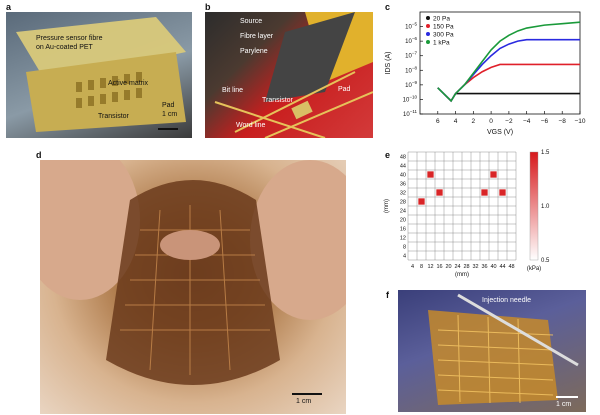  What do you see at coordinates (403, 203) in the screenshot?
I see `y-tick-label: 28` at bounding box center [403, 203].